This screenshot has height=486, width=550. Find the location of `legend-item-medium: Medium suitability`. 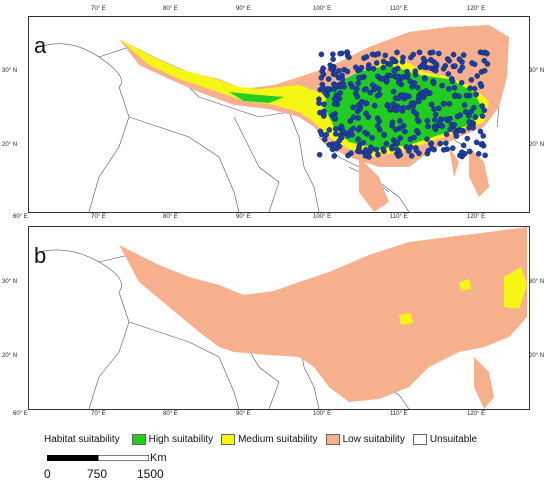

legend-item-medium: Medium suitability is located at coordinates (269, 439).